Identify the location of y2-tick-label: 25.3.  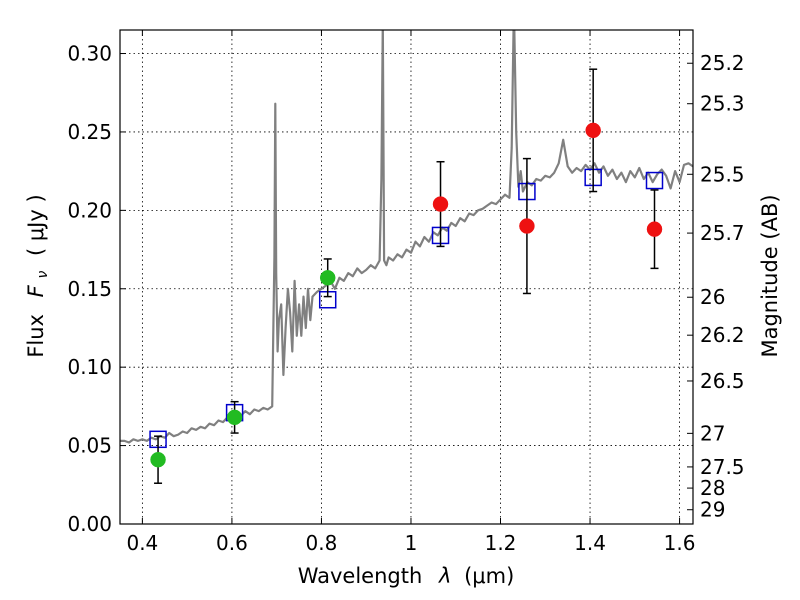
(722, 104).